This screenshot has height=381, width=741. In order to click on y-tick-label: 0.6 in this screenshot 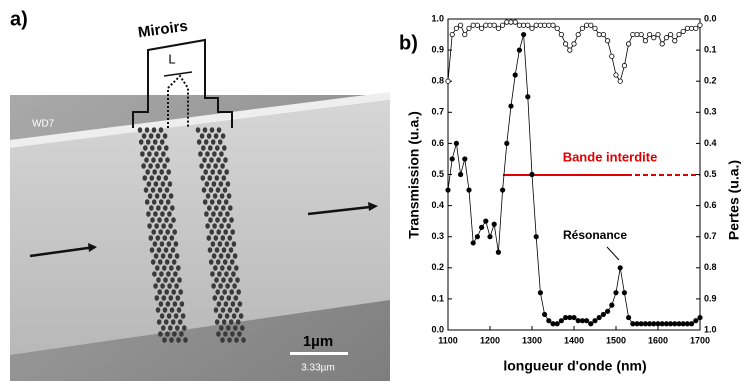, I will do `click(437, 143)`.